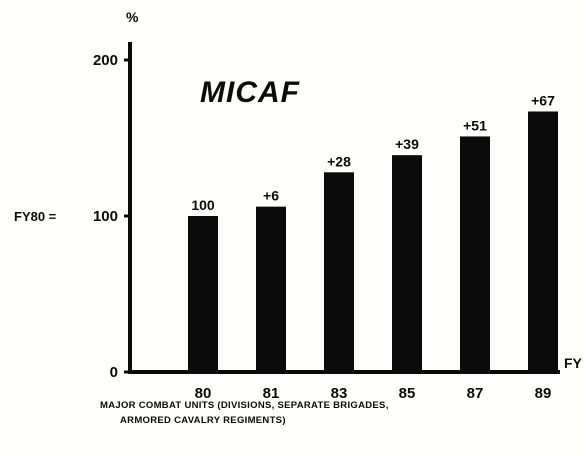 This screenshot has height=459, width=585. What do you see at coordinates (339, 393) in the screenshot?
I see `x-tick-label: 83` at bounding box center [339, 393].